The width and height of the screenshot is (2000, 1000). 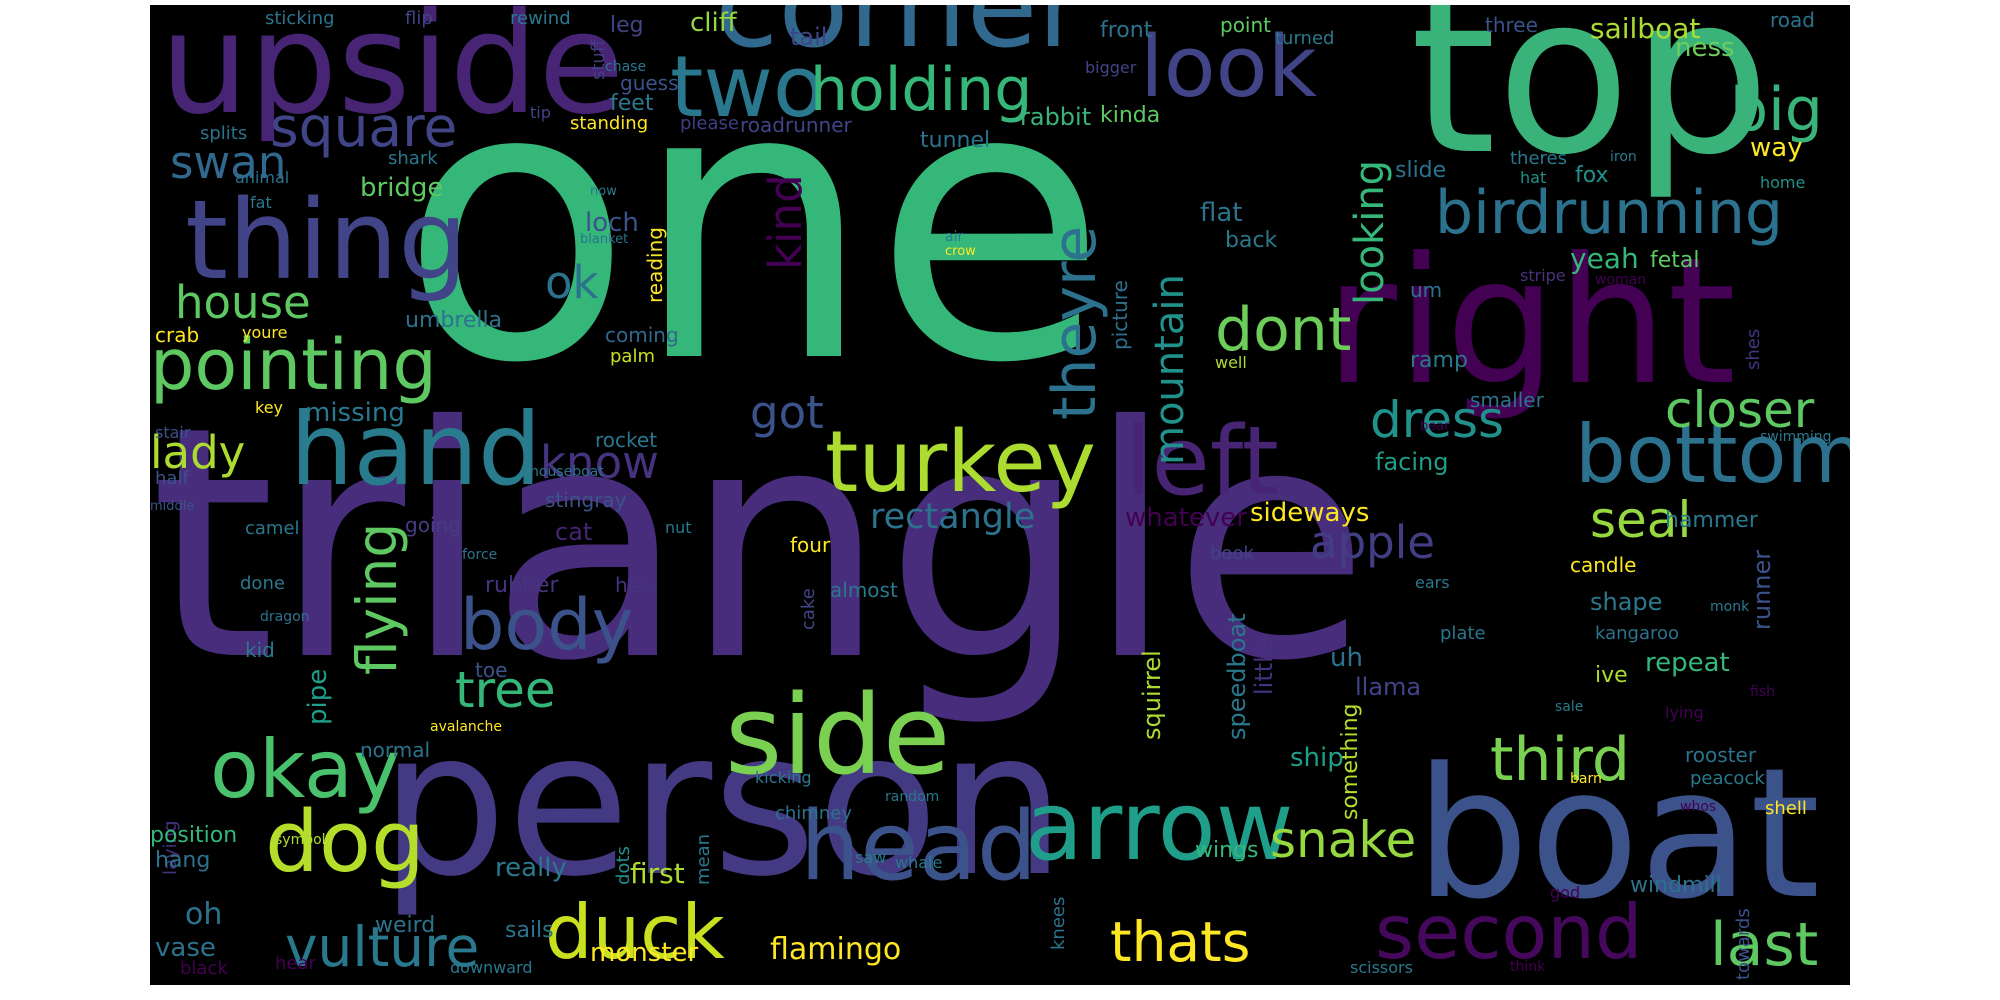 I want to click on word-duck: duck, so click(x=635, y=932).